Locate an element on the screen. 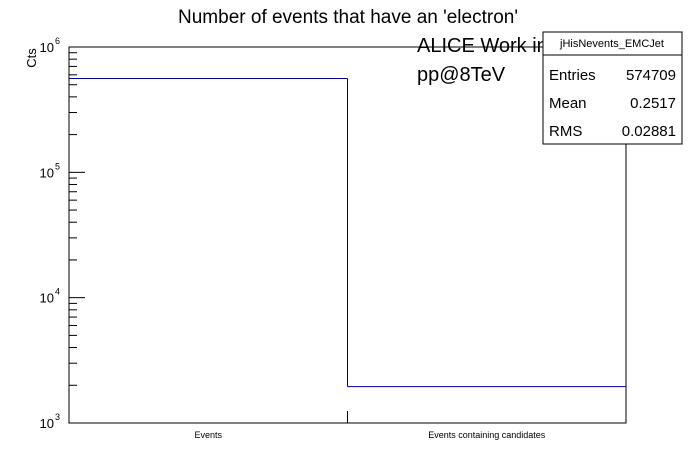 This screenshot has height=472, width=696. x-tick-label: Events containing candidates is located at coordinates (487, 435).